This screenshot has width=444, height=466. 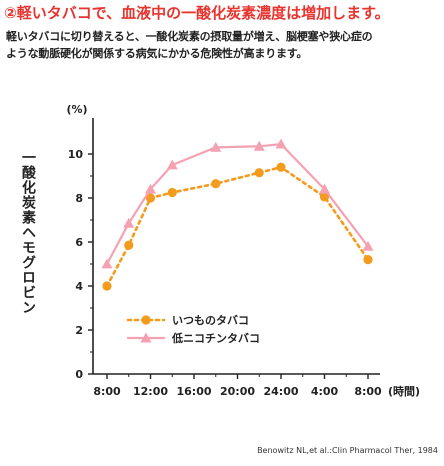 I want to click on x-tick-label: 24:00, so click(x=280, y=391).